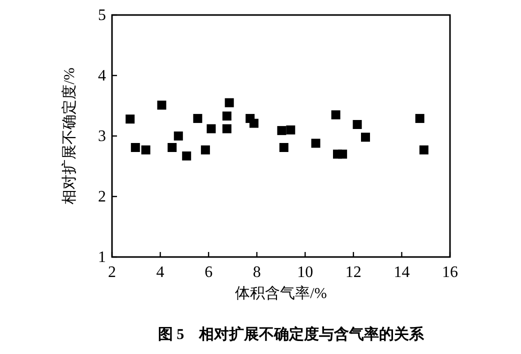 The width and height of the screenshot is (521, 354). What do you see at coordinates (305, 272) in the screenshot?
I see `x-tick-label: 10` at bounding box center [305, 272].